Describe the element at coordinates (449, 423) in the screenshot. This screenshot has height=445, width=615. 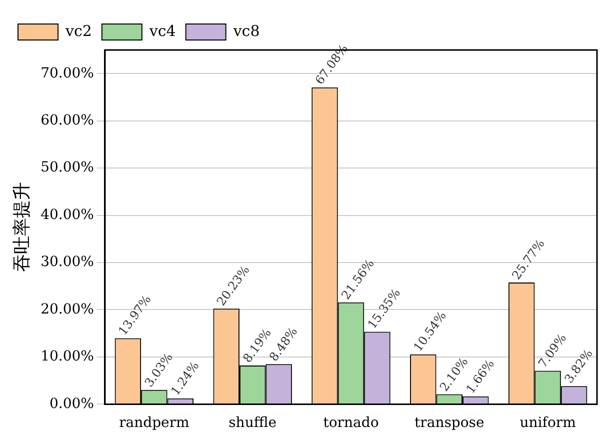
I see `x-tick-label: transpose` at that location.